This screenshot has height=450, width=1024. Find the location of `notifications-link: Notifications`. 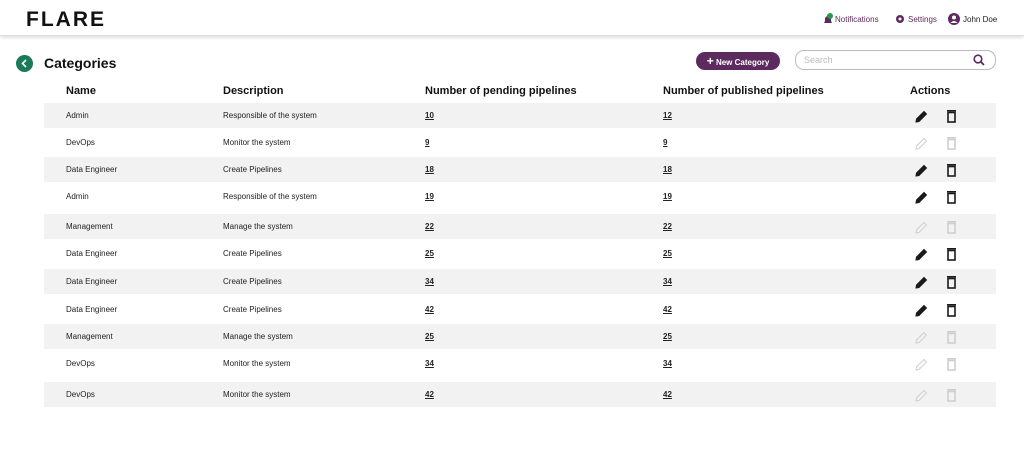

notifications-link: Notifications is located at coordinates (857, 19).